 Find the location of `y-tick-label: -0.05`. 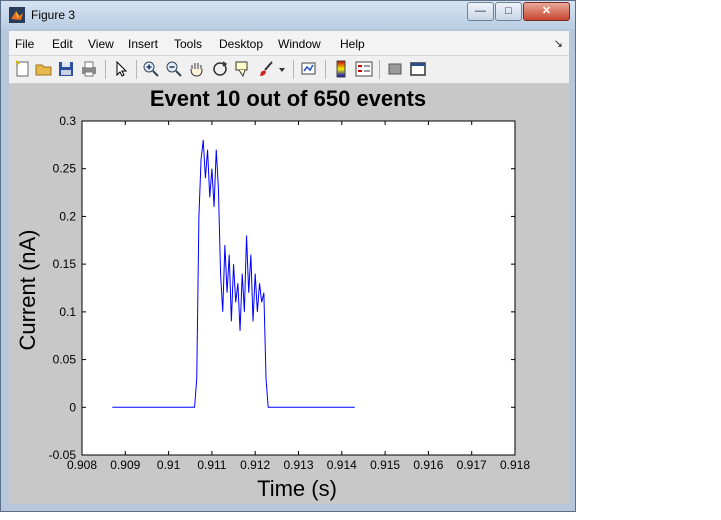

y-tick-label: -0.05 is located at coordinates (63, 455).